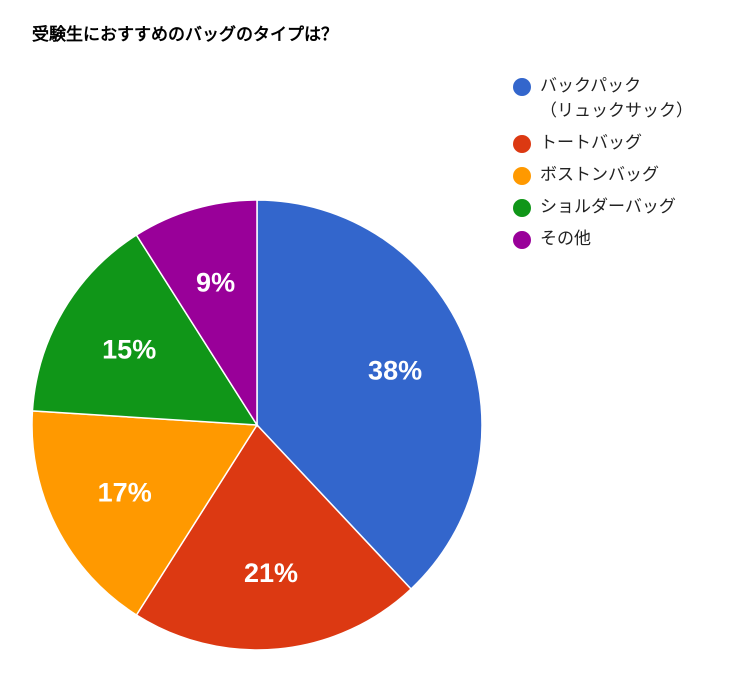  I want to click on legend-label: その他, so click(565, 239).